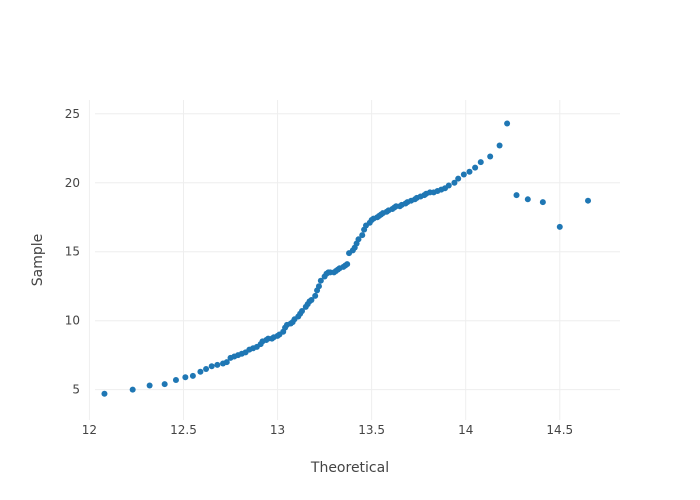 The image size is (700, 500). I want to click on y-tick-label: 5, so click(76, 390).